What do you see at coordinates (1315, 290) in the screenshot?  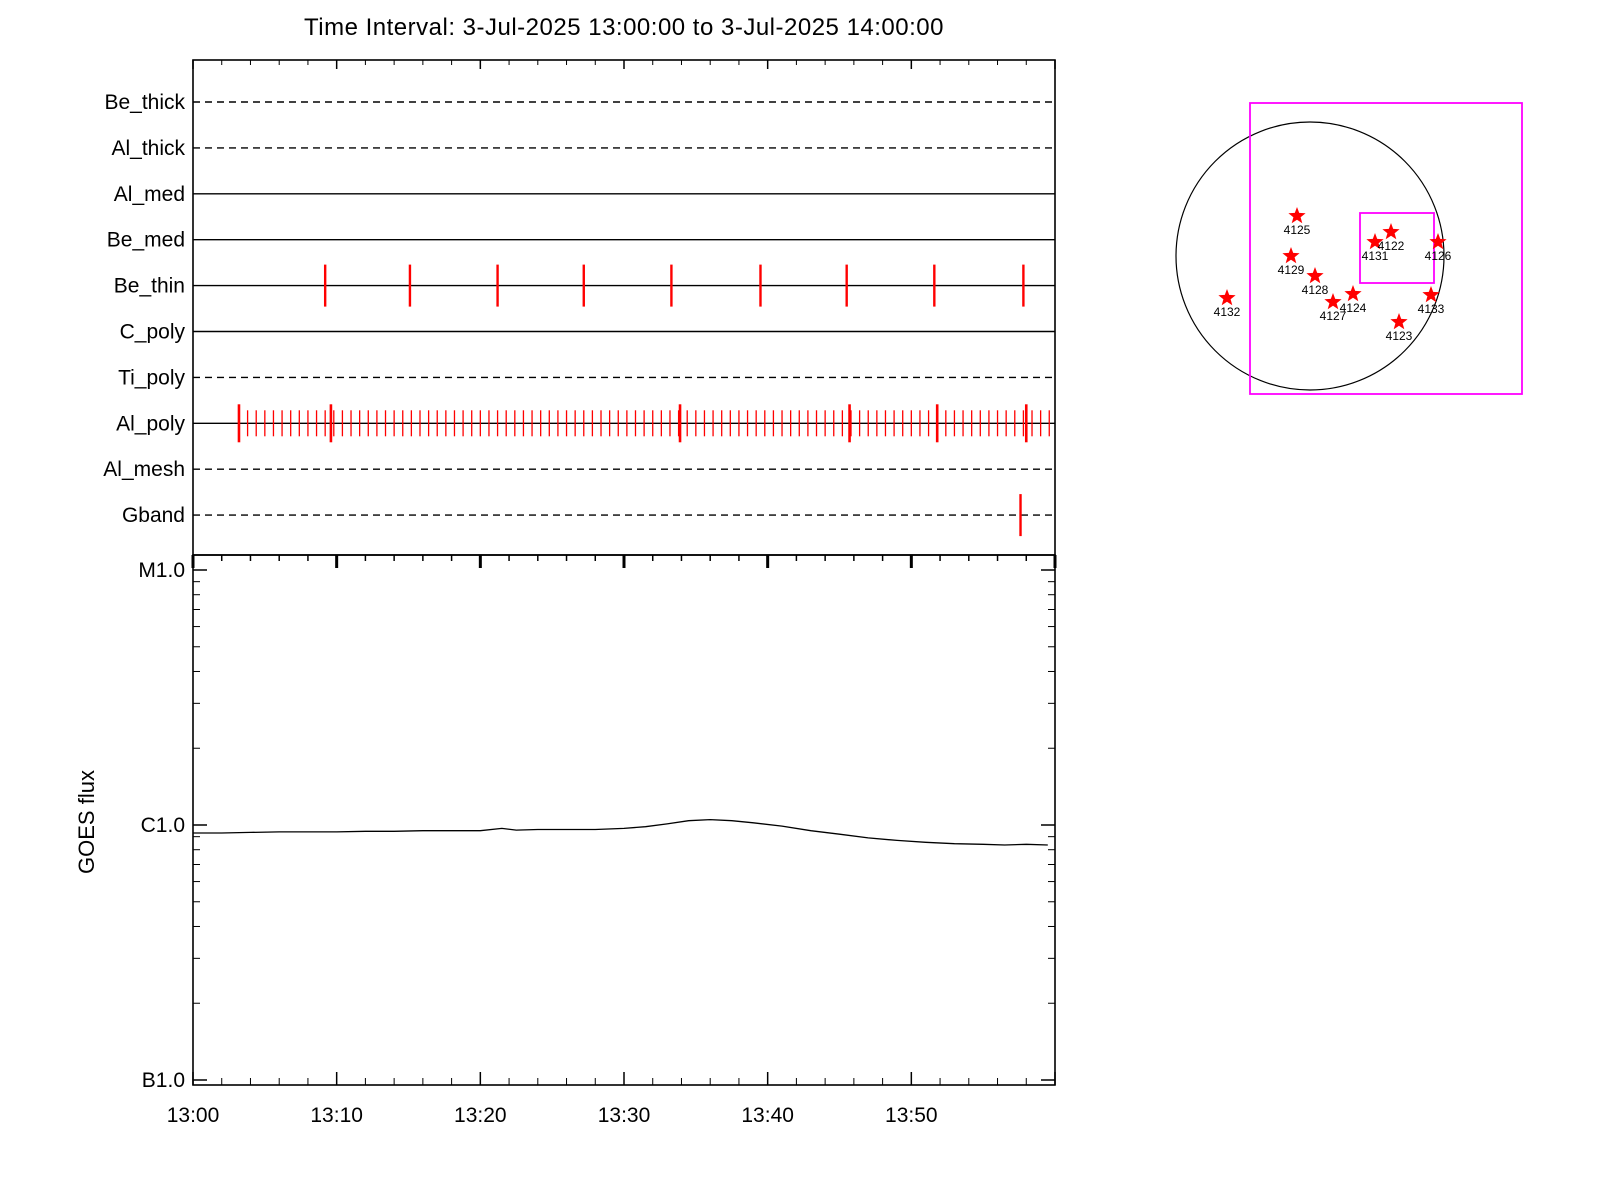 I see `active-region-label: 4128` at bounding box center [1315, 290].